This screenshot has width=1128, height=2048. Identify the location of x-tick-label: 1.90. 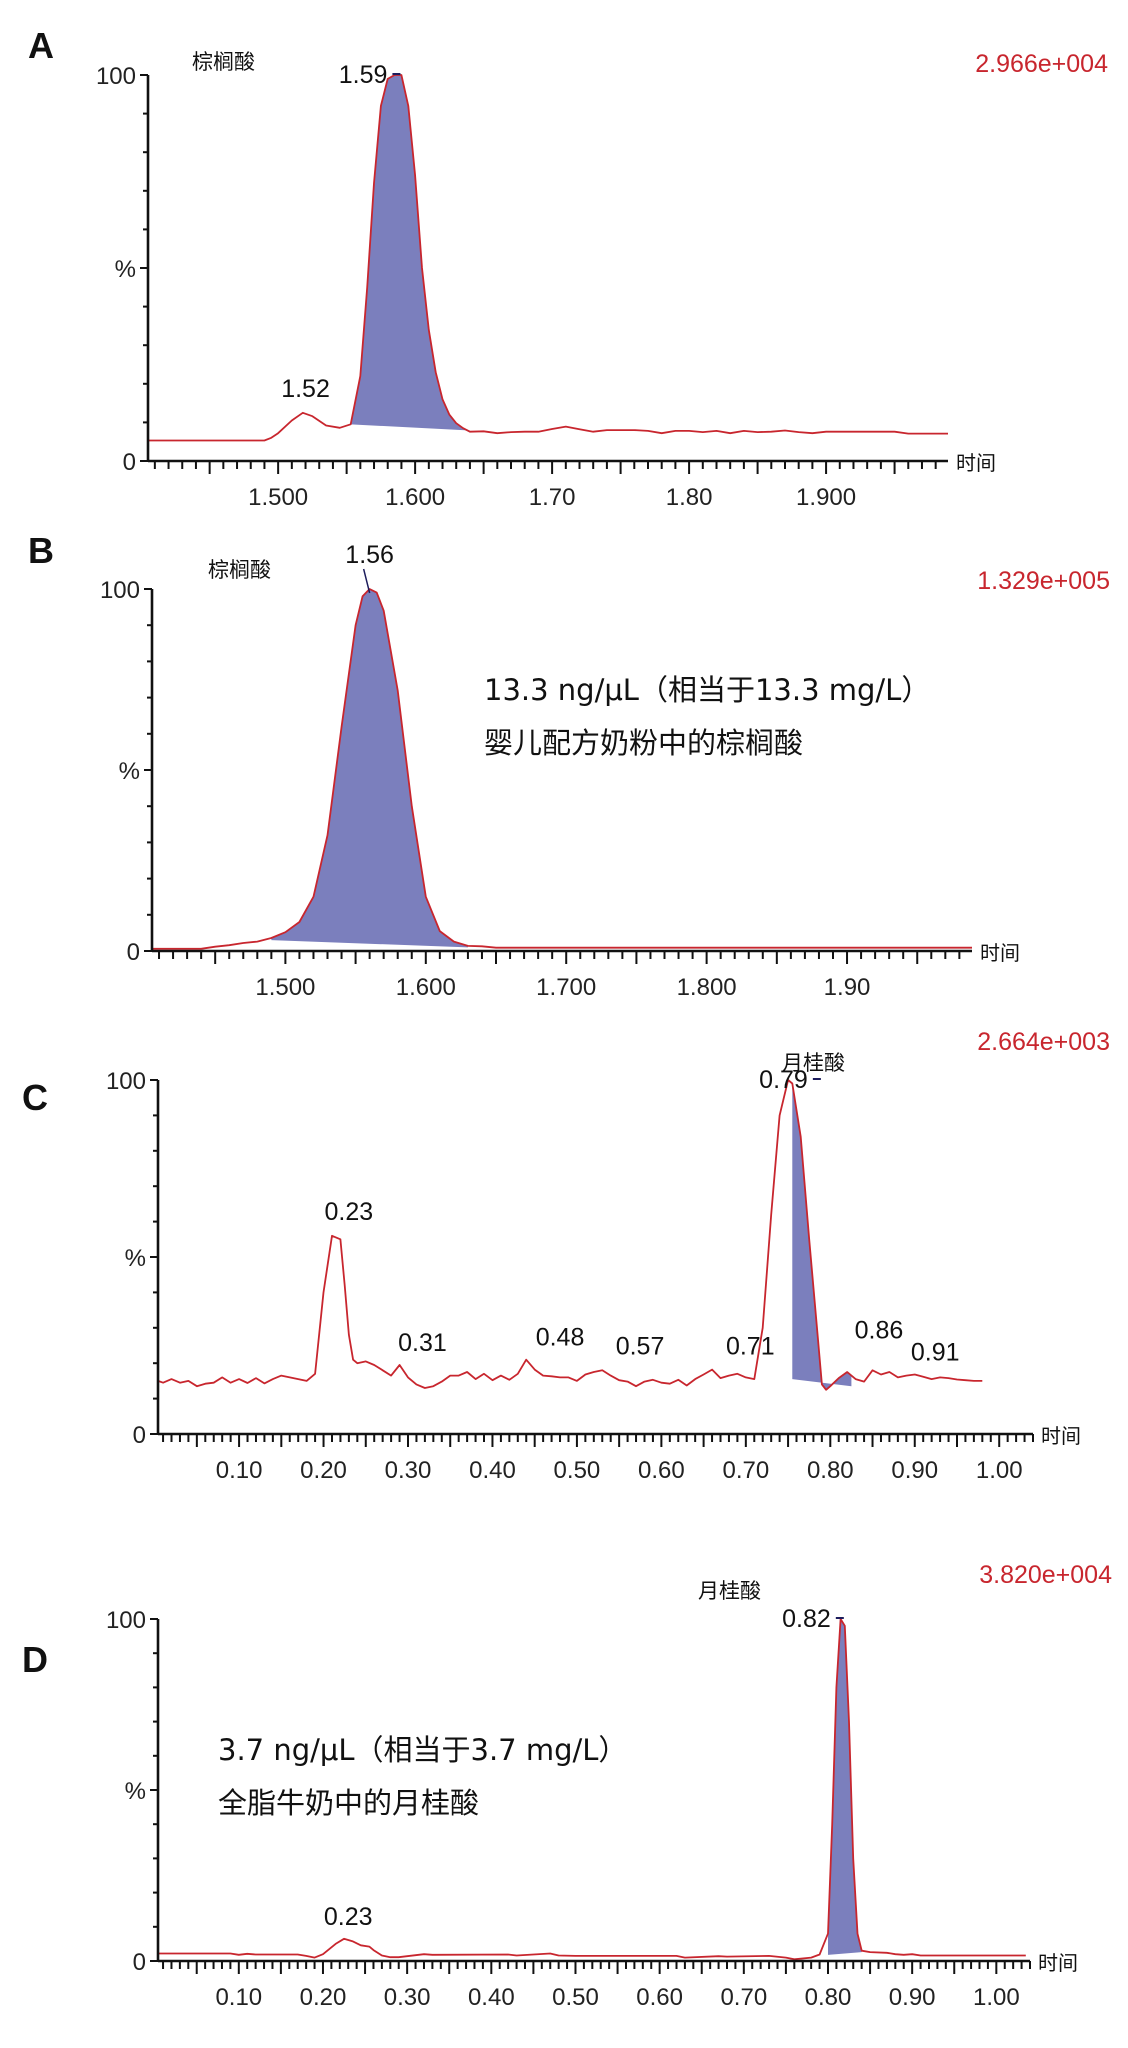
(847, 987).